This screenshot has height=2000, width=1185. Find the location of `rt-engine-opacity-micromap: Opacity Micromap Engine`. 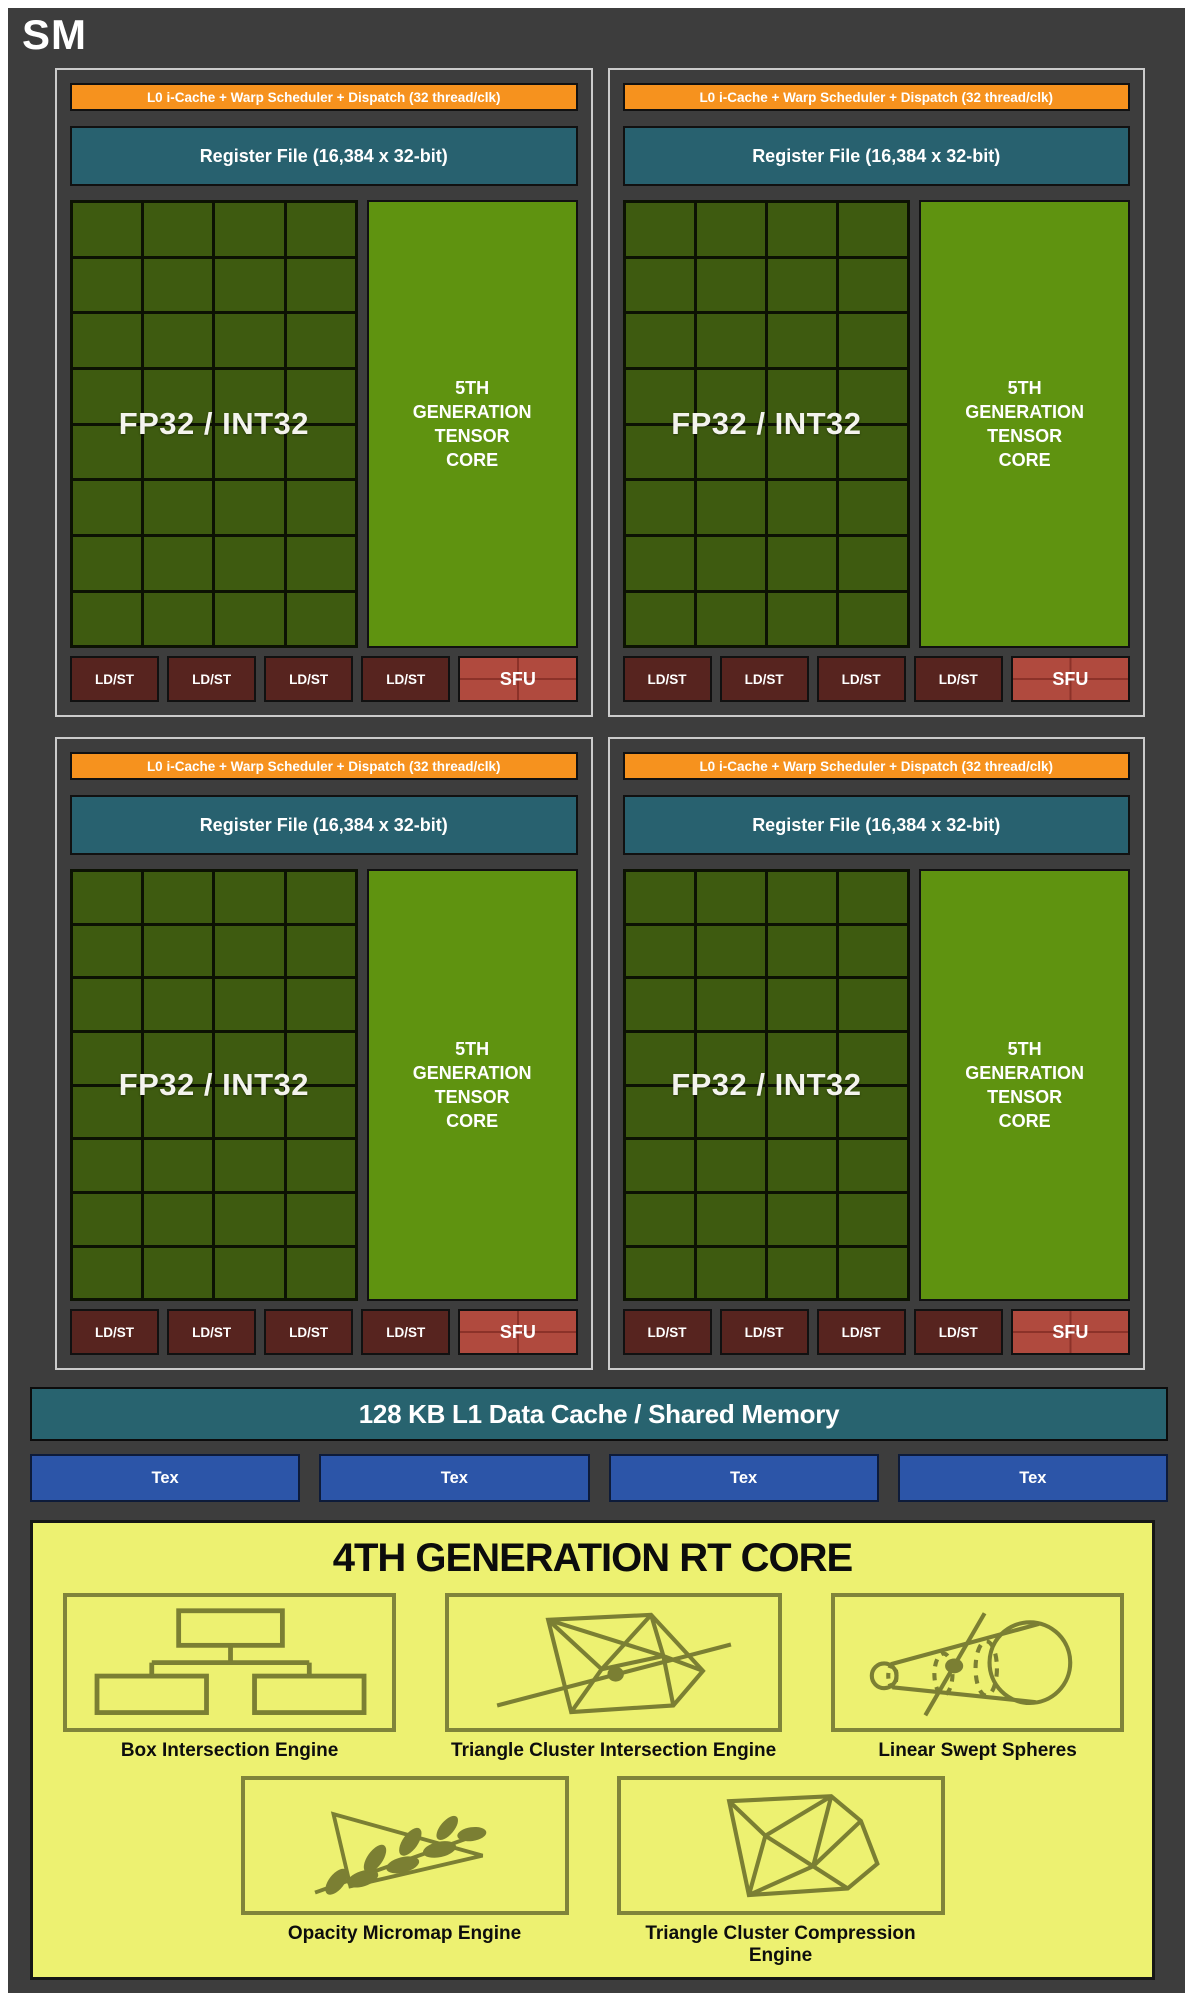

rt-engine-opacity-micromap: Opacity Micromap Engine is located at coordinates (404, 1871).